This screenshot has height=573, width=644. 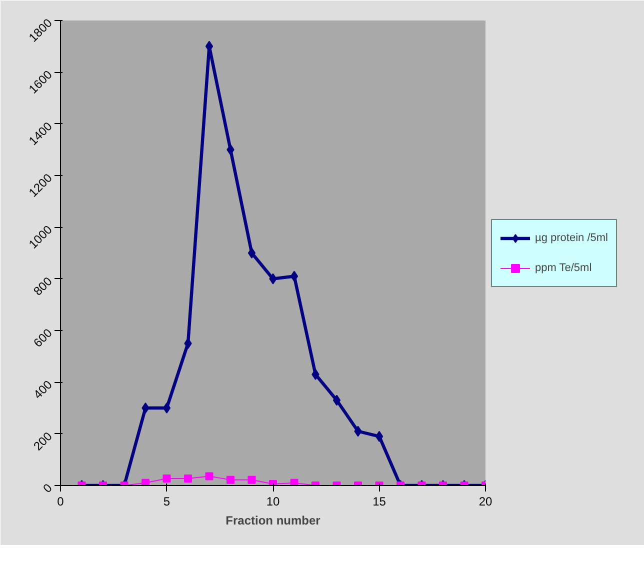 I want to click on y-tick-label: 400, so click(x=43, y=389).